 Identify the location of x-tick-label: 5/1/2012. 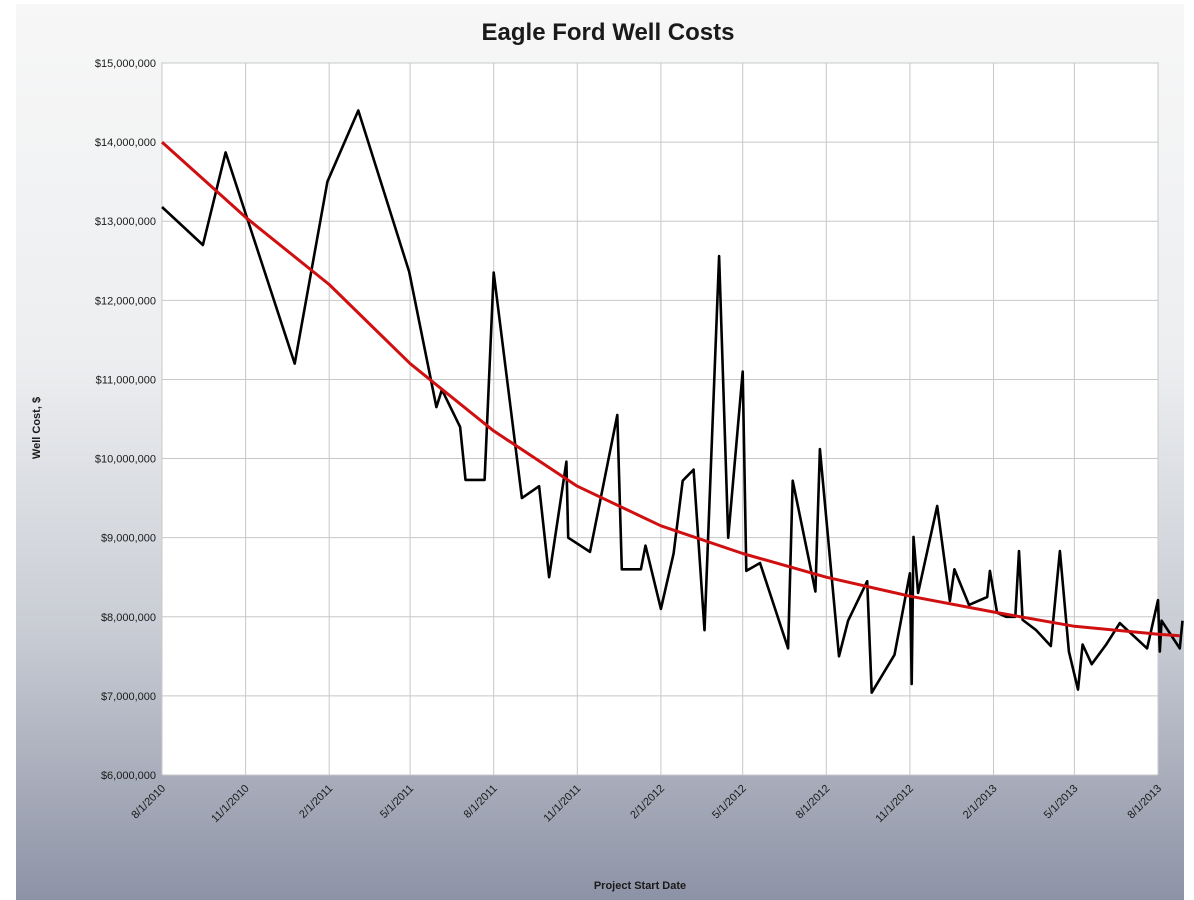
(729, 802).